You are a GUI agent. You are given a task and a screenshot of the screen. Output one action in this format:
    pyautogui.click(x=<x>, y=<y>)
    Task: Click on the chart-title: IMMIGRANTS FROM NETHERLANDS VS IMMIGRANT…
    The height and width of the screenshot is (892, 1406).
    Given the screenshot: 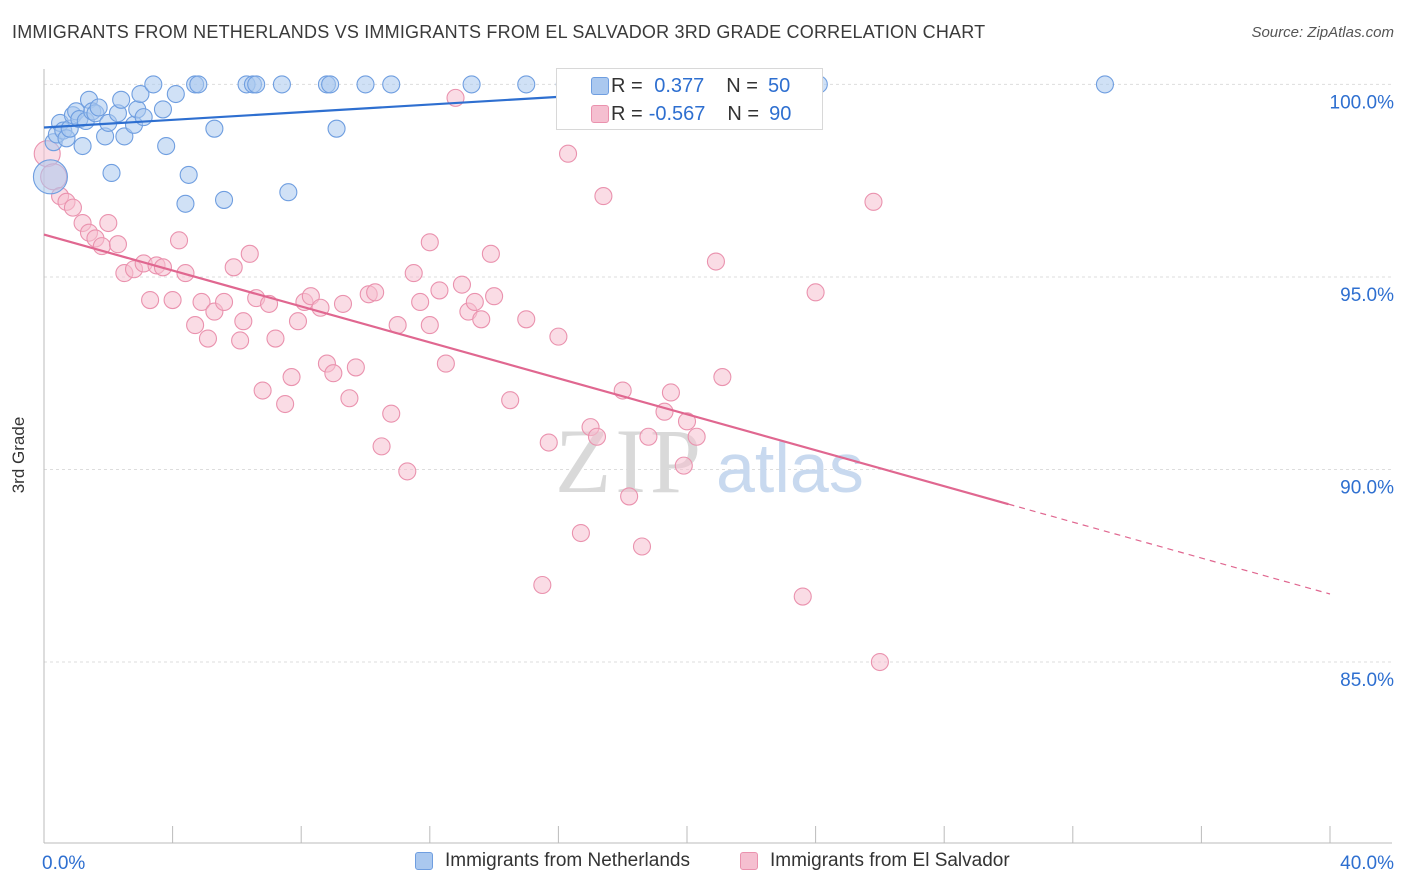 What is the action you would take?
    pyautogui.click(x=499, y=32)
    